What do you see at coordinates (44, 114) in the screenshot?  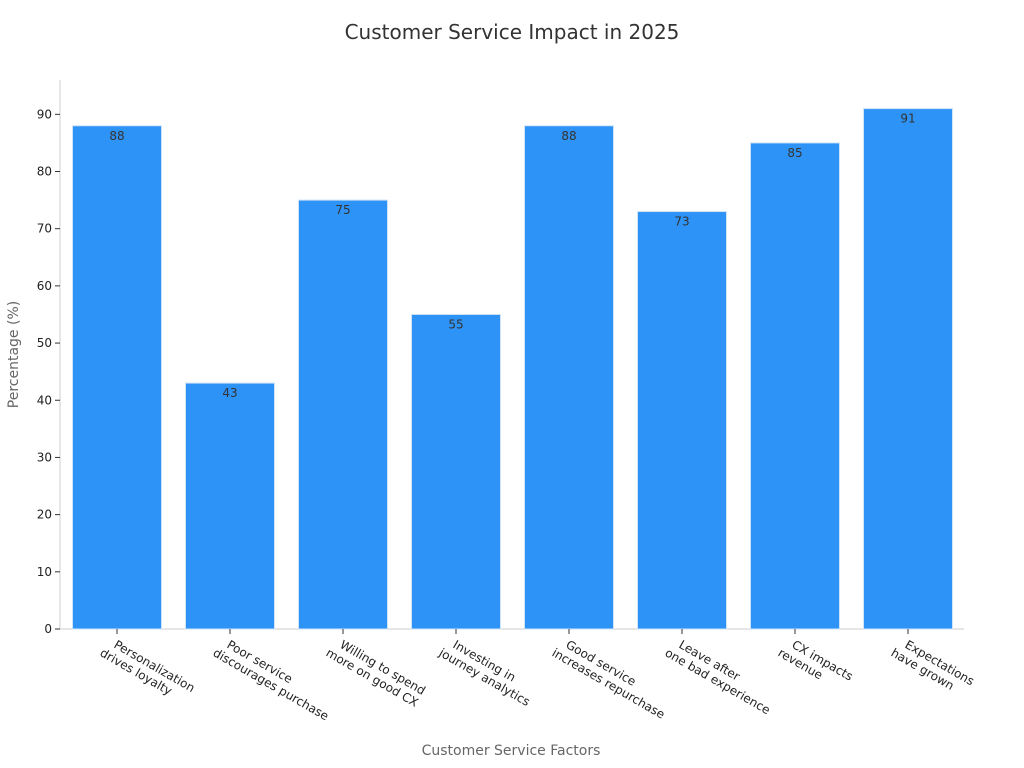 I see `y-tick-label: 90` at bounding box center [44, 114].